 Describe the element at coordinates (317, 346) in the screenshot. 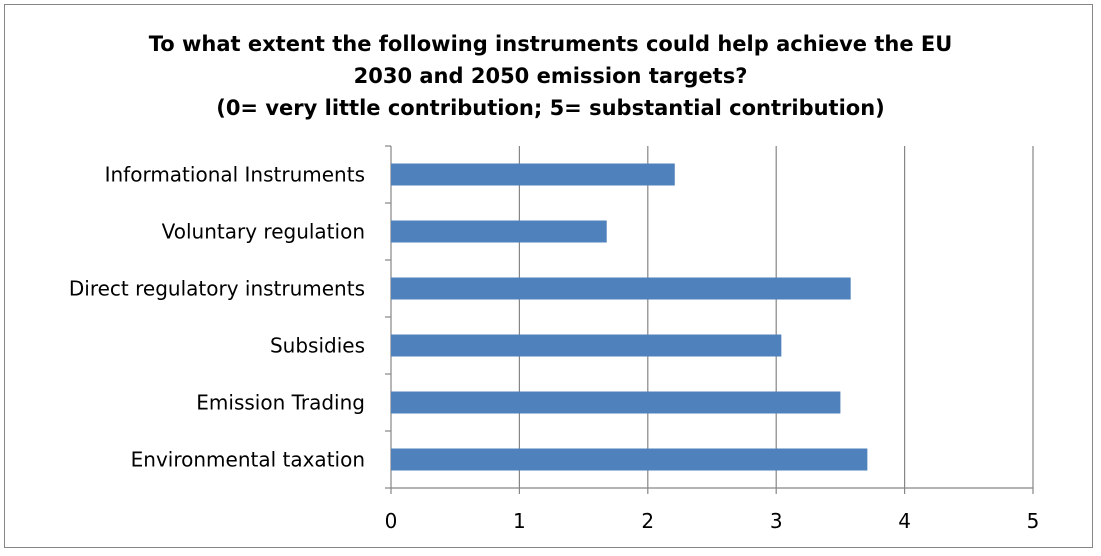

I see `category-label: Subsidies` at that location.